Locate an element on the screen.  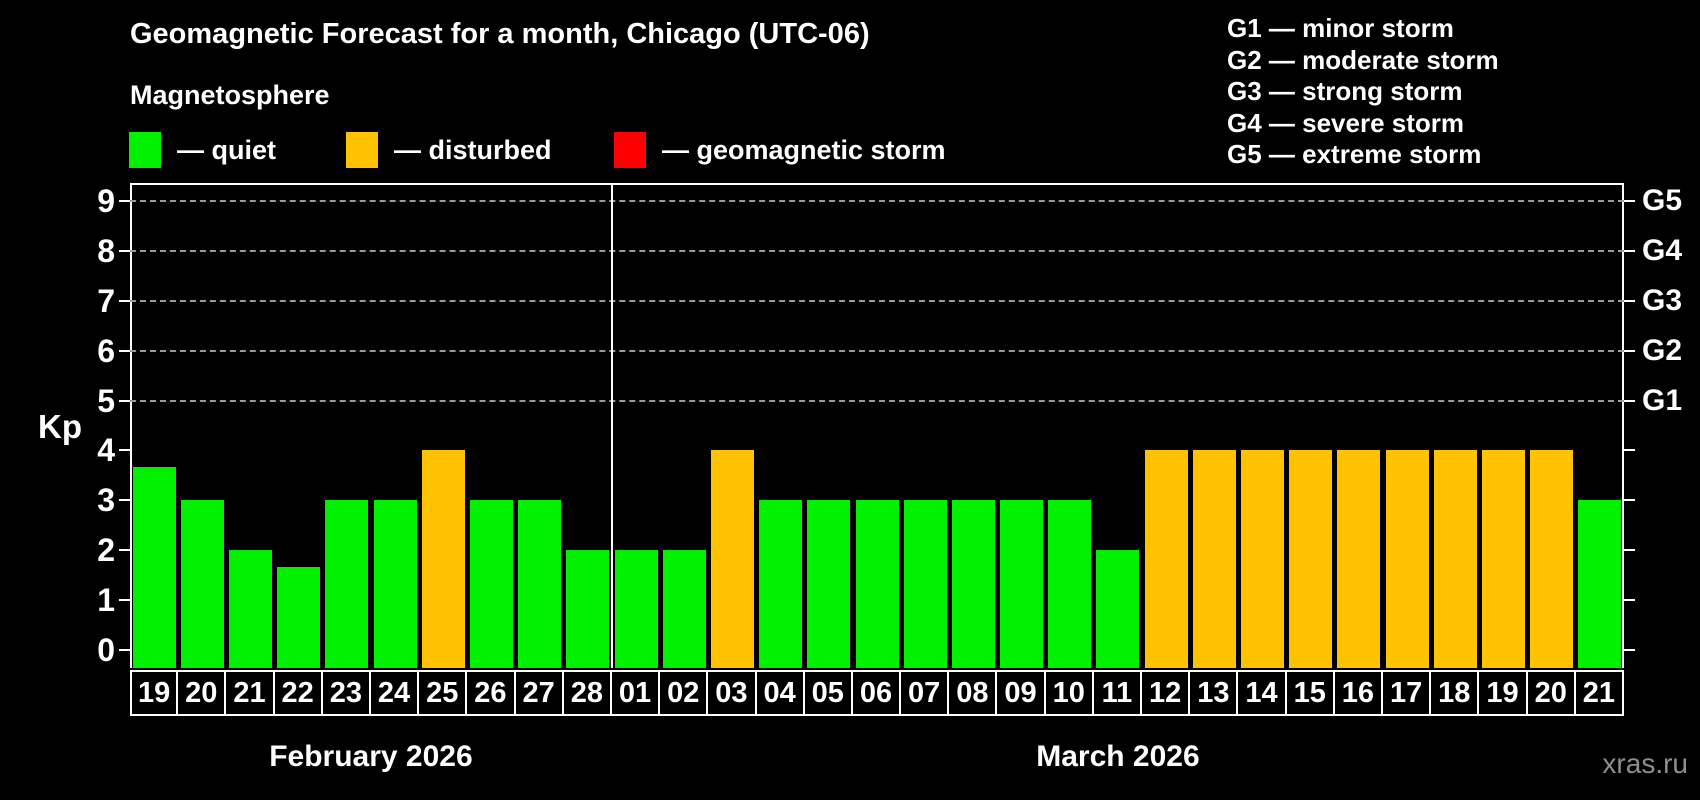
legend-storm-label: — geomagnetic storm is located at coordinates (804, 149).